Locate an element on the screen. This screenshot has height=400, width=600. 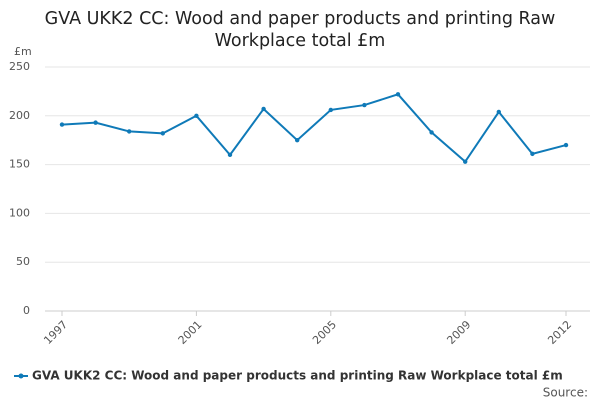
y-tick-label: 200 is located at coordinates (19, 115).